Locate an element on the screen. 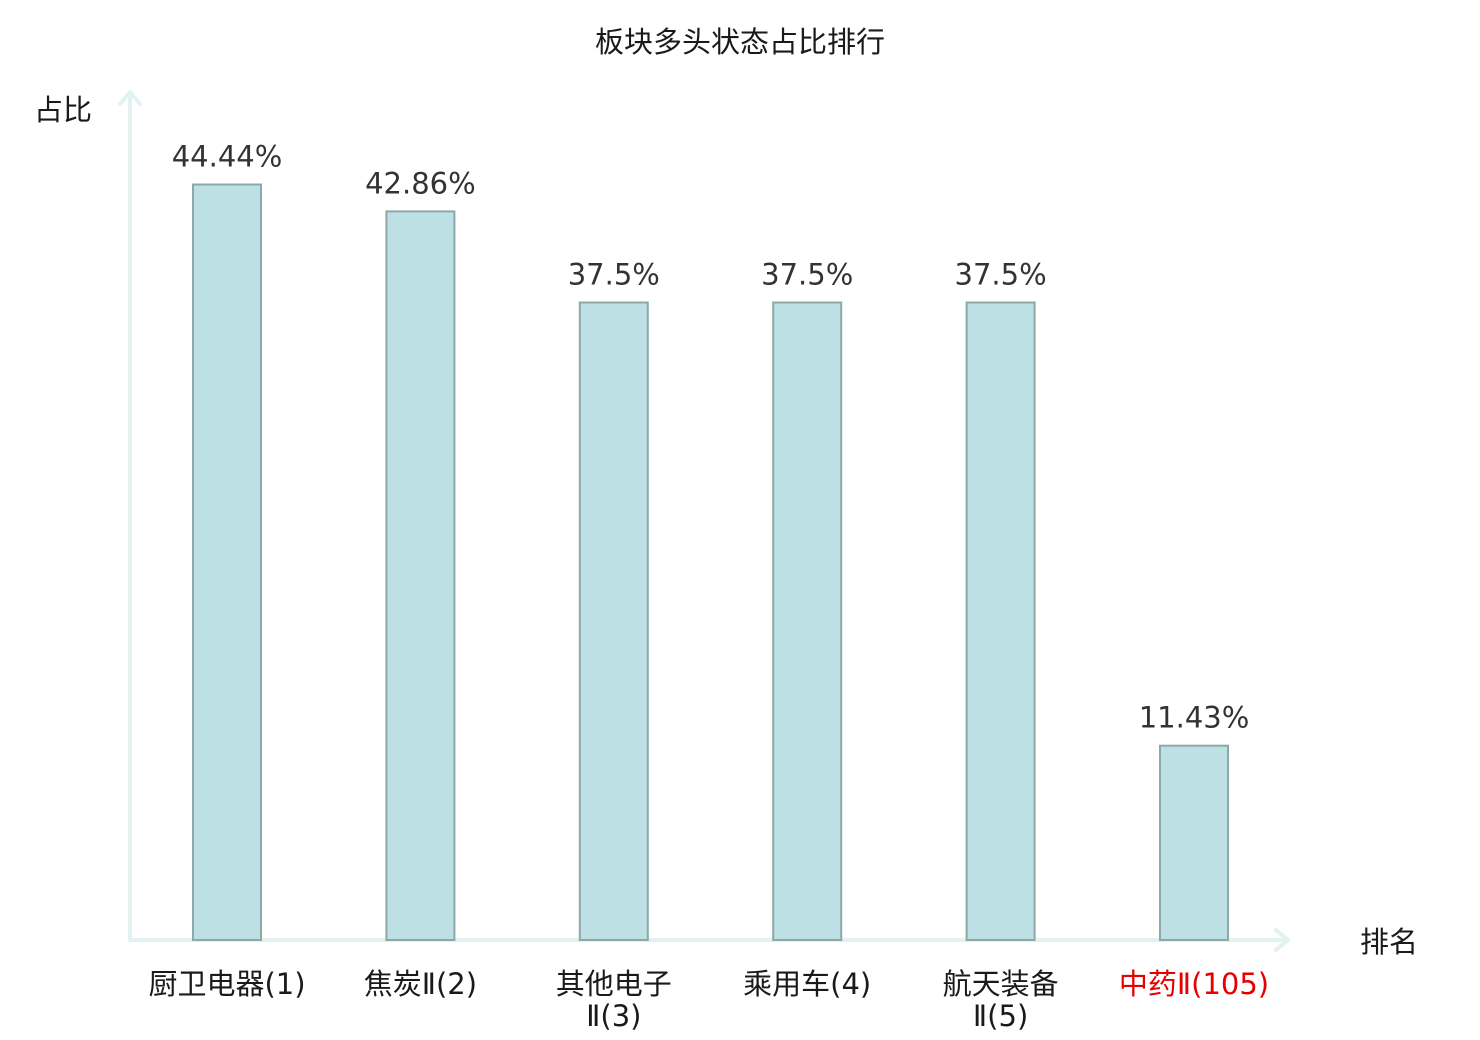  value-label-4: 37.5% is located at coordinates (1001, 275).